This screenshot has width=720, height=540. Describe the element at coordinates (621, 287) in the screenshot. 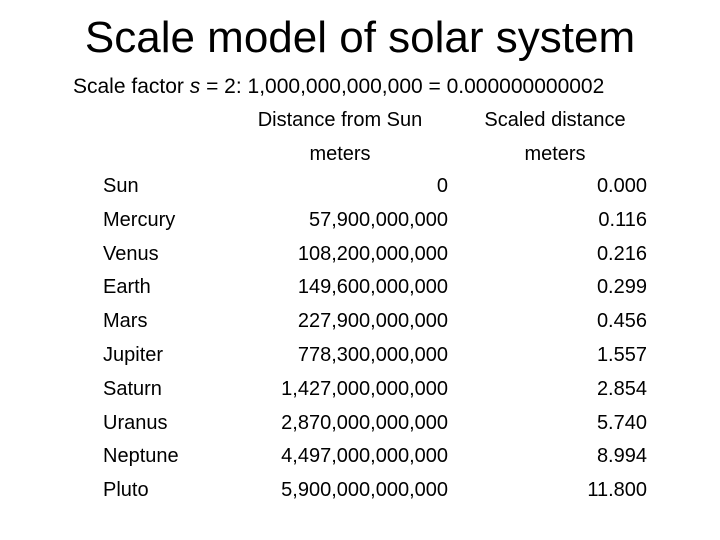

I see `scaled-distance: 0.299` at that location.